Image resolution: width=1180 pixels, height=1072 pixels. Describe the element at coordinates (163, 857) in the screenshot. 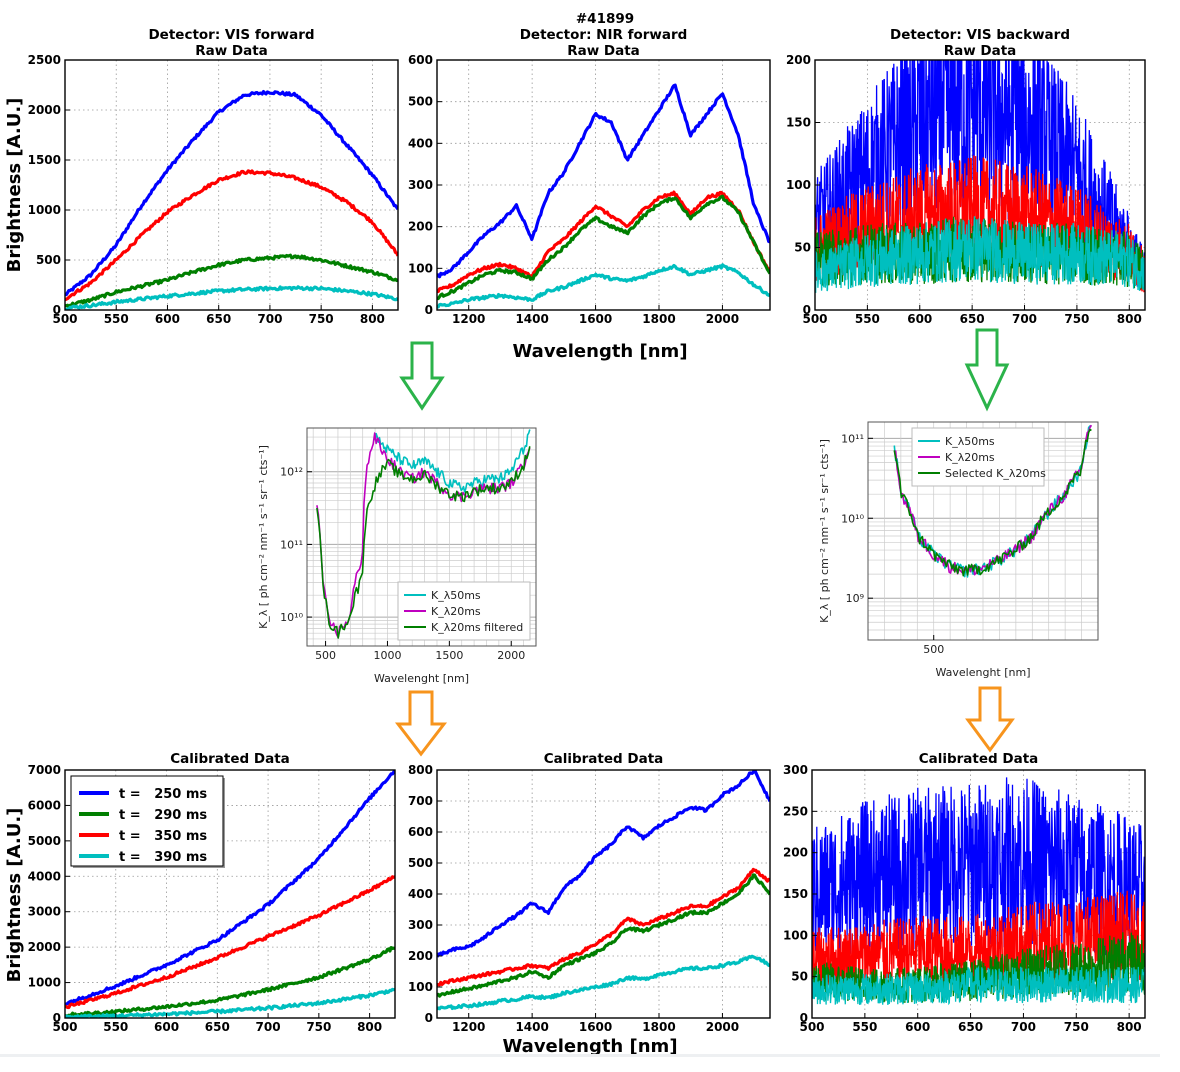

I see `legend-label: t = 390 ms` at that location.